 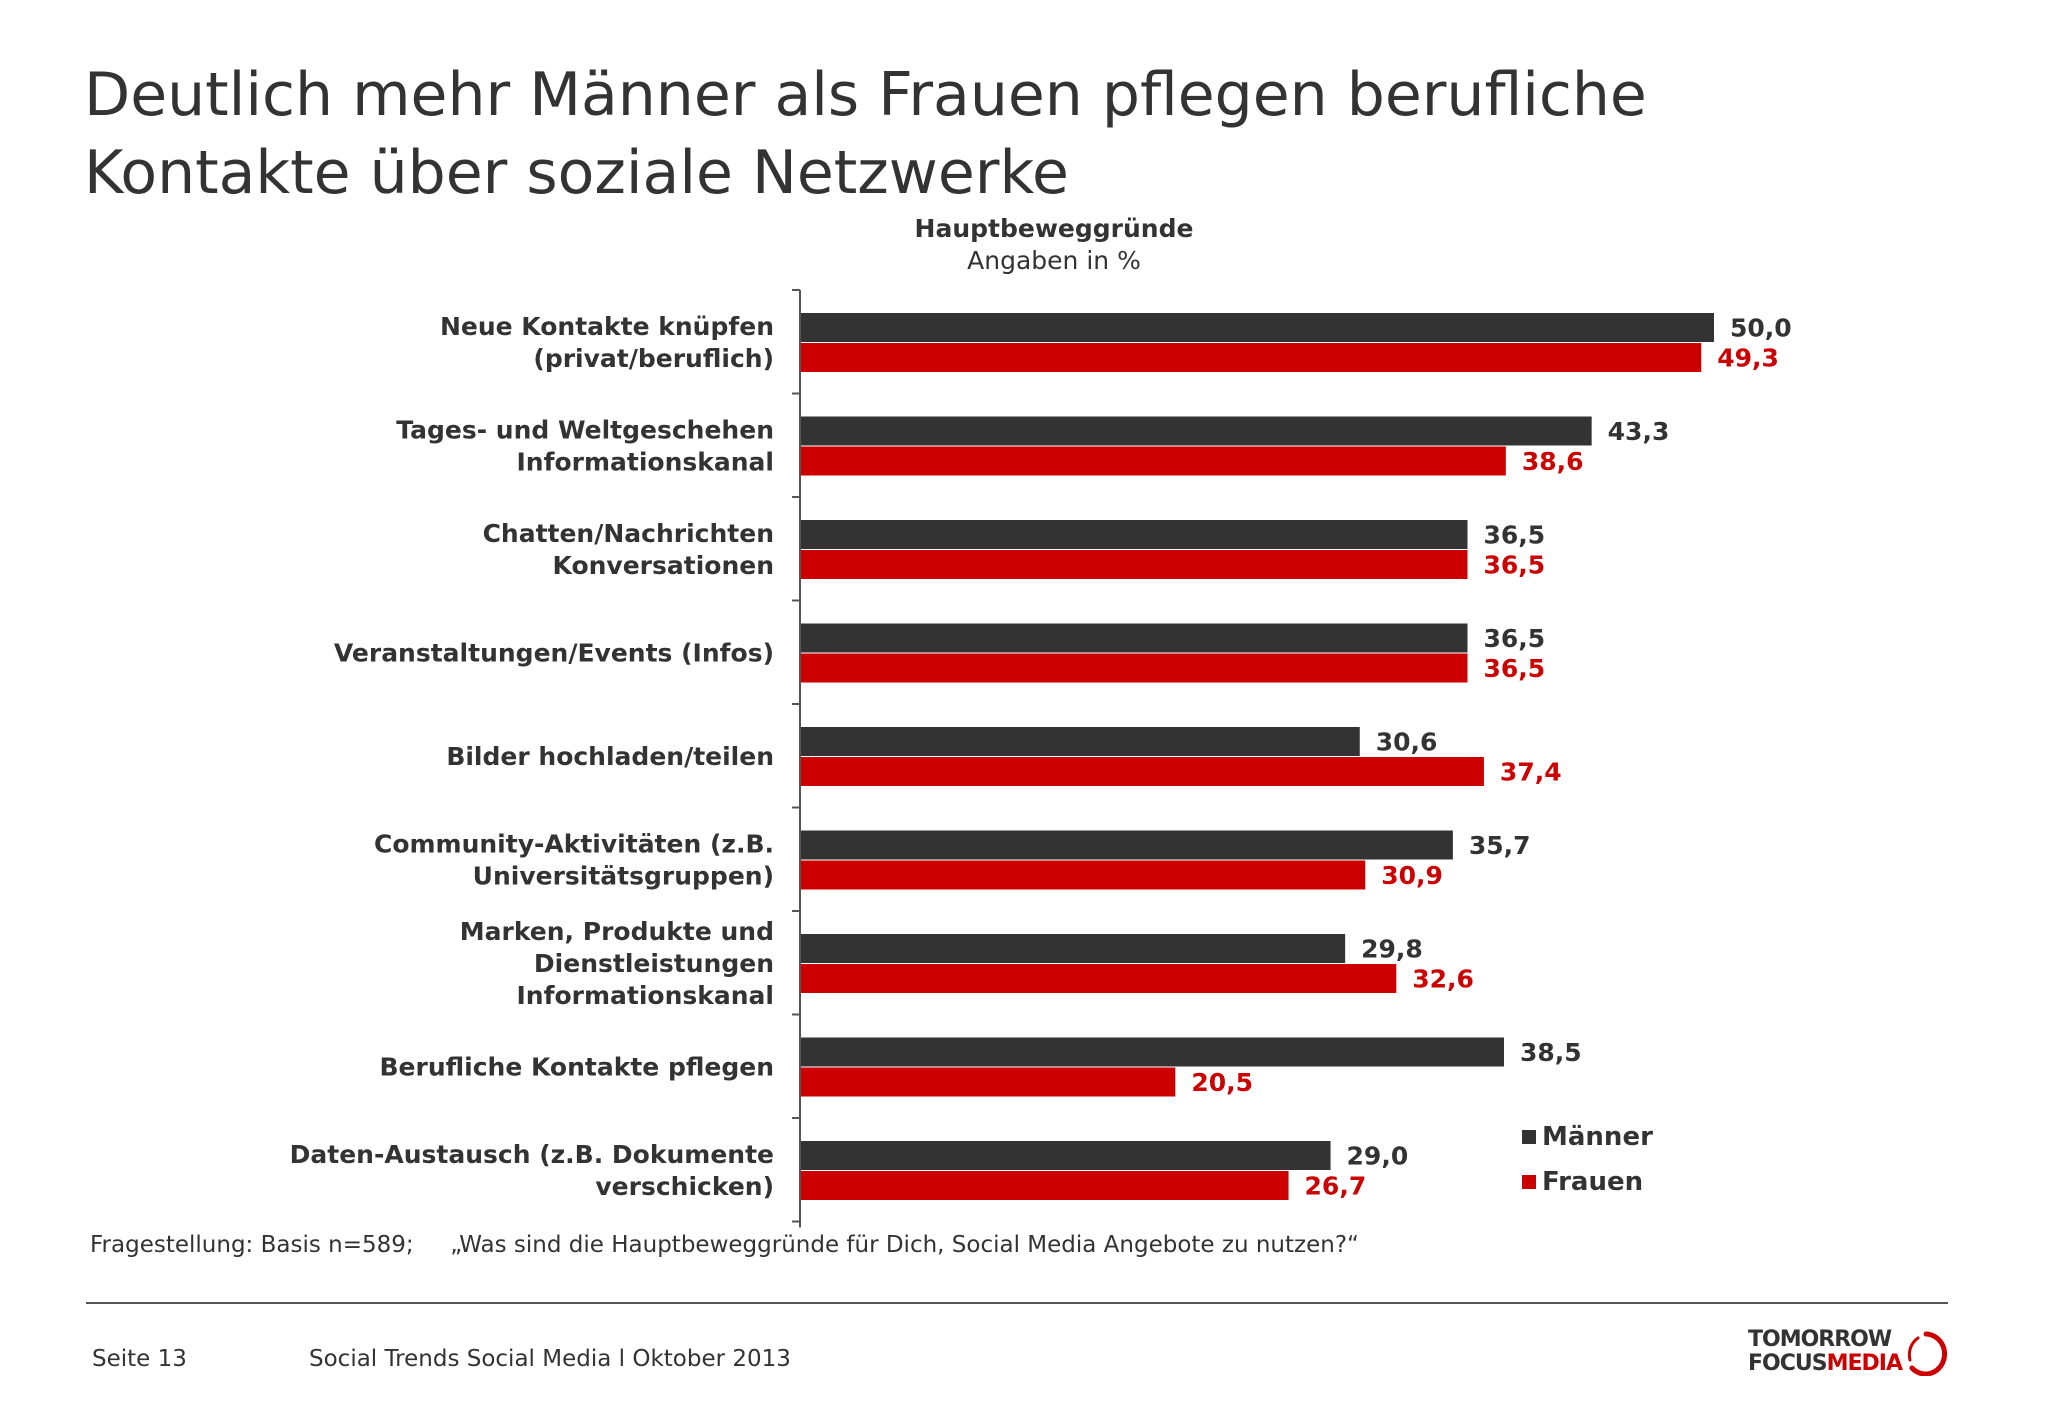 I want to click on category-label-line: Tages- und Weltgeschehen, so click(x=585, y=430).